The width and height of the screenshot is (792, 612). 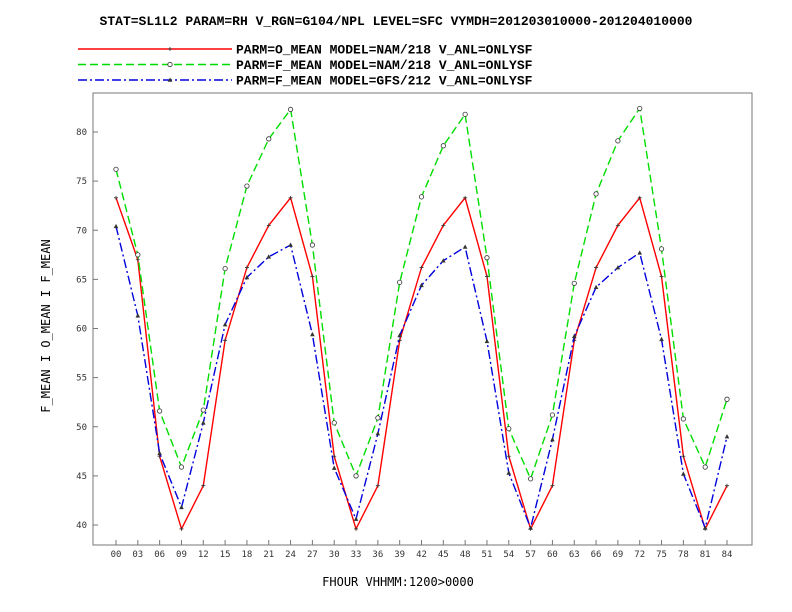 I want to click on y-tick-label: 55, so click(x=81, y=379).